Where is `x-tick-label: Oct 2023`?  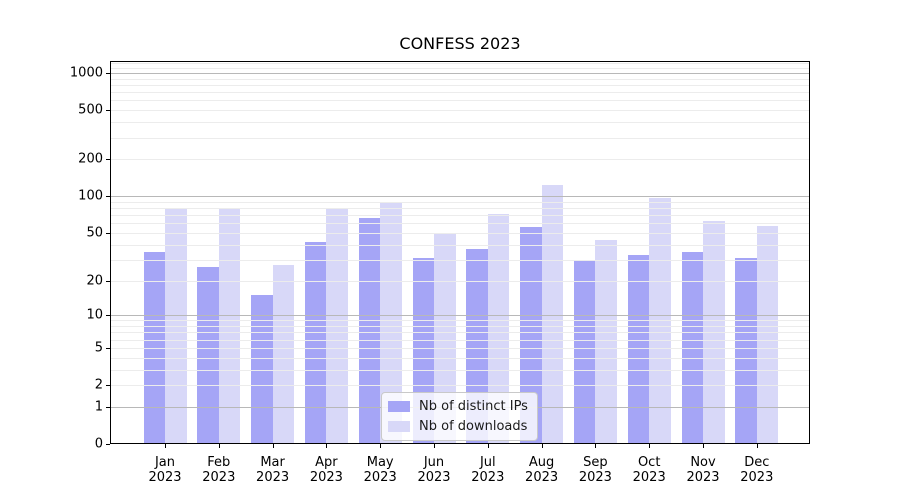 x-tick-label: Oct 2023 is located at coordinates (649, 470).